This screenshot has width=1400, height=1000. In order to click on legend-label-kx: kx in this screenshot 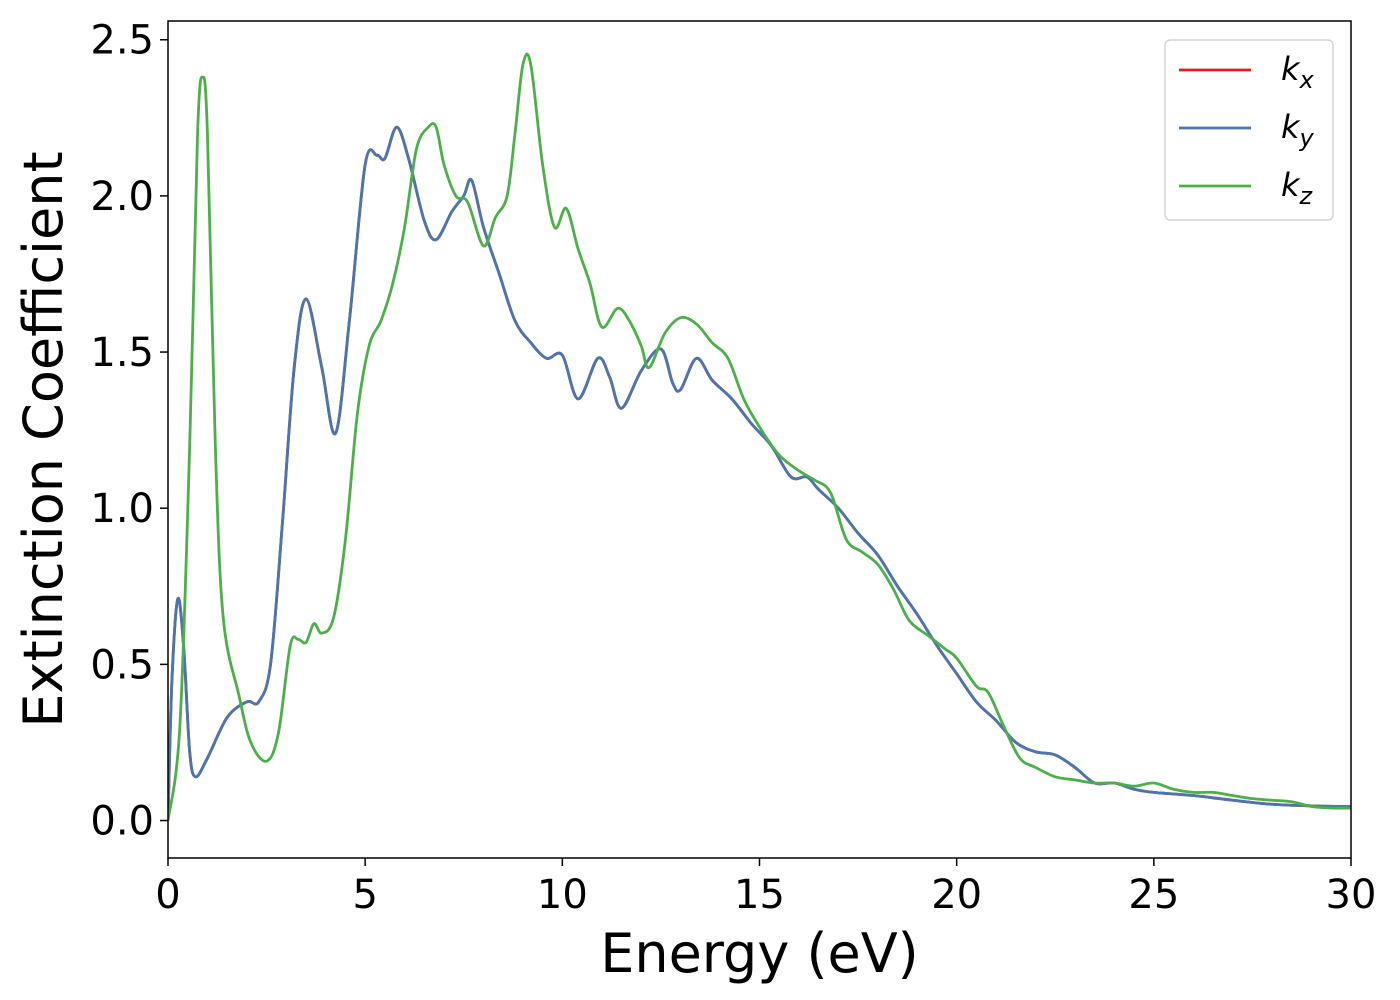, I will do `click(1298, 72)`.